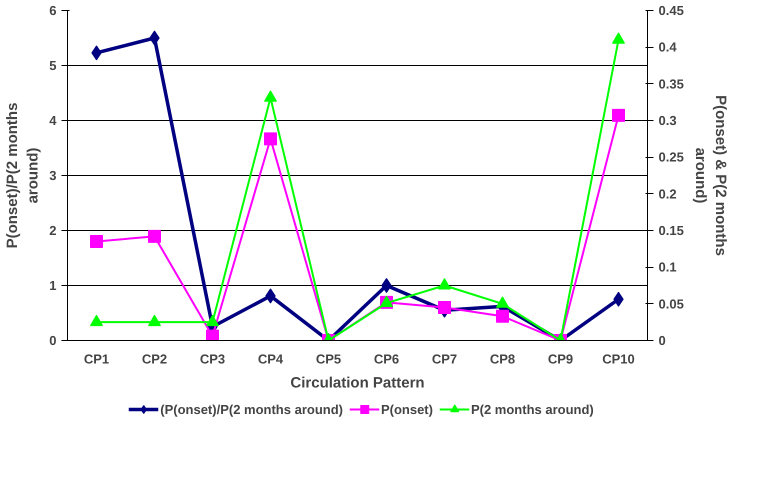 The height and width of the screenshot is (503, 781). What do you see at coordinates (329, 359) in the screenshot?
I see `x-tick-label: CP5` at bounding box center [329, 359].